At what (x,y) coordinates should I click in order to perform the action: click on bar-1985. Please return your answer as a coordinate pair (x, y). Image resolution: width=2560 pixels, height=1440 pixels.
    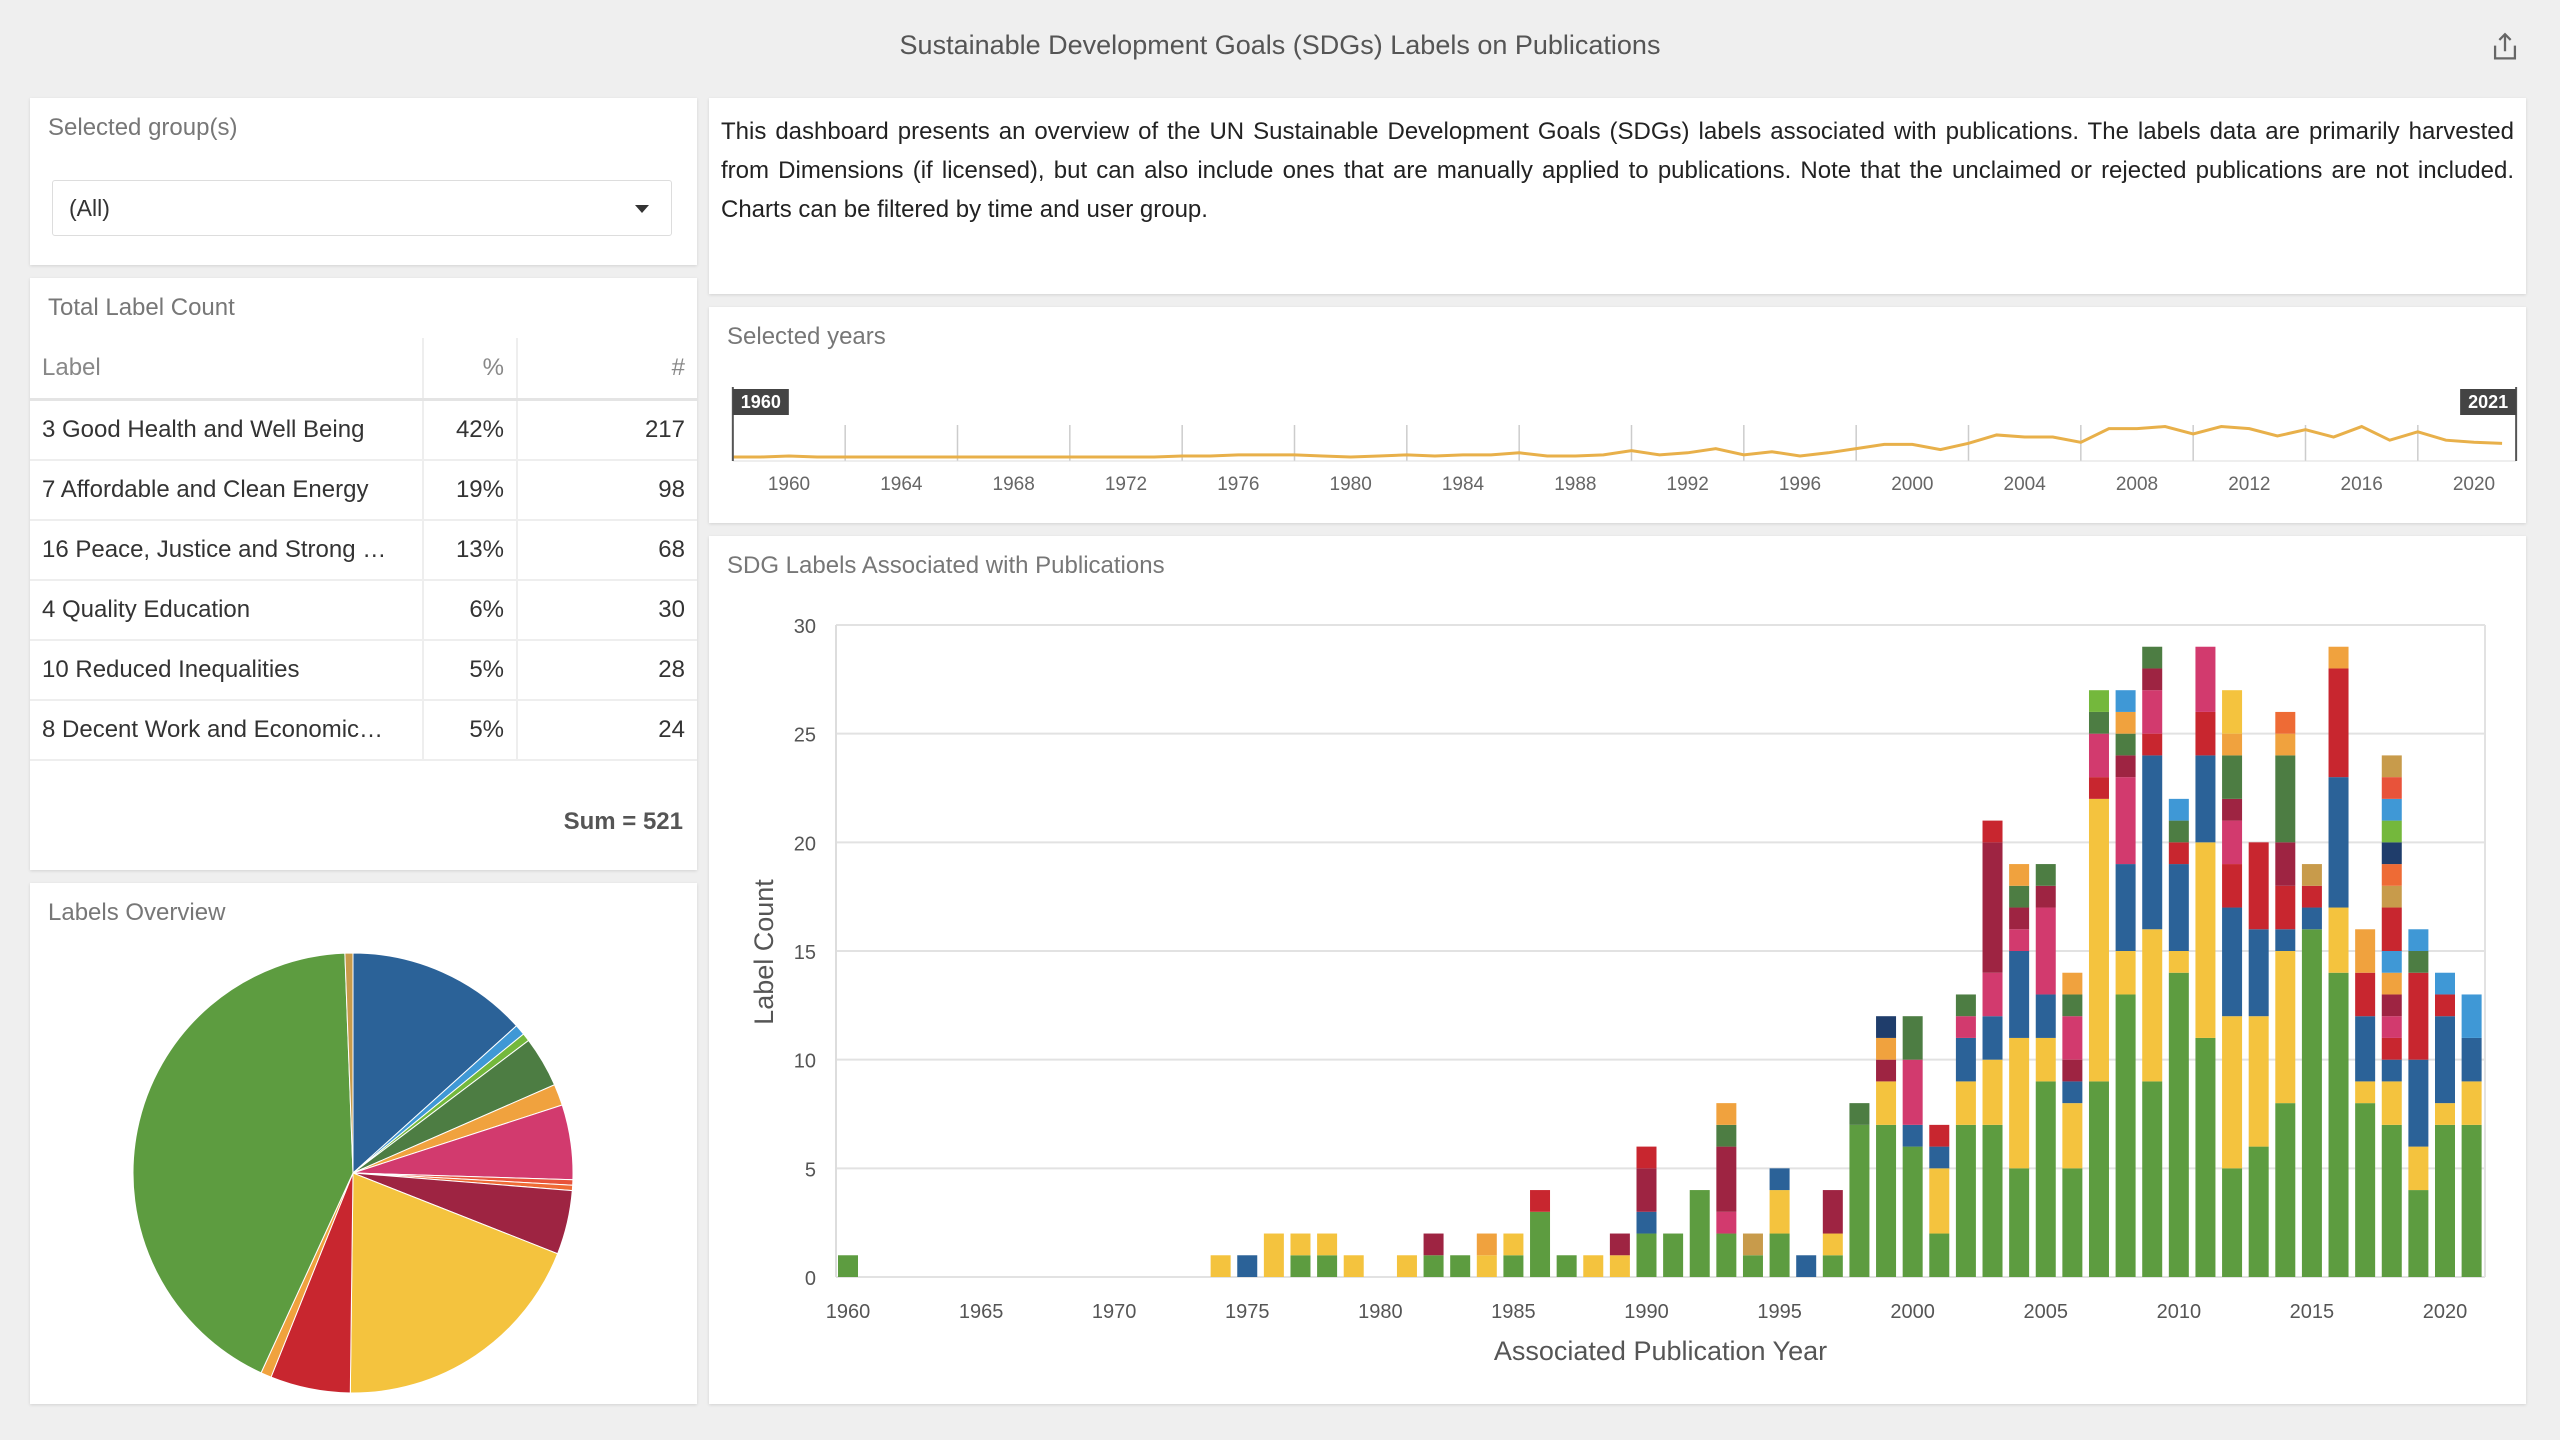
    Looking at the image, I should click on (1513, 1255).